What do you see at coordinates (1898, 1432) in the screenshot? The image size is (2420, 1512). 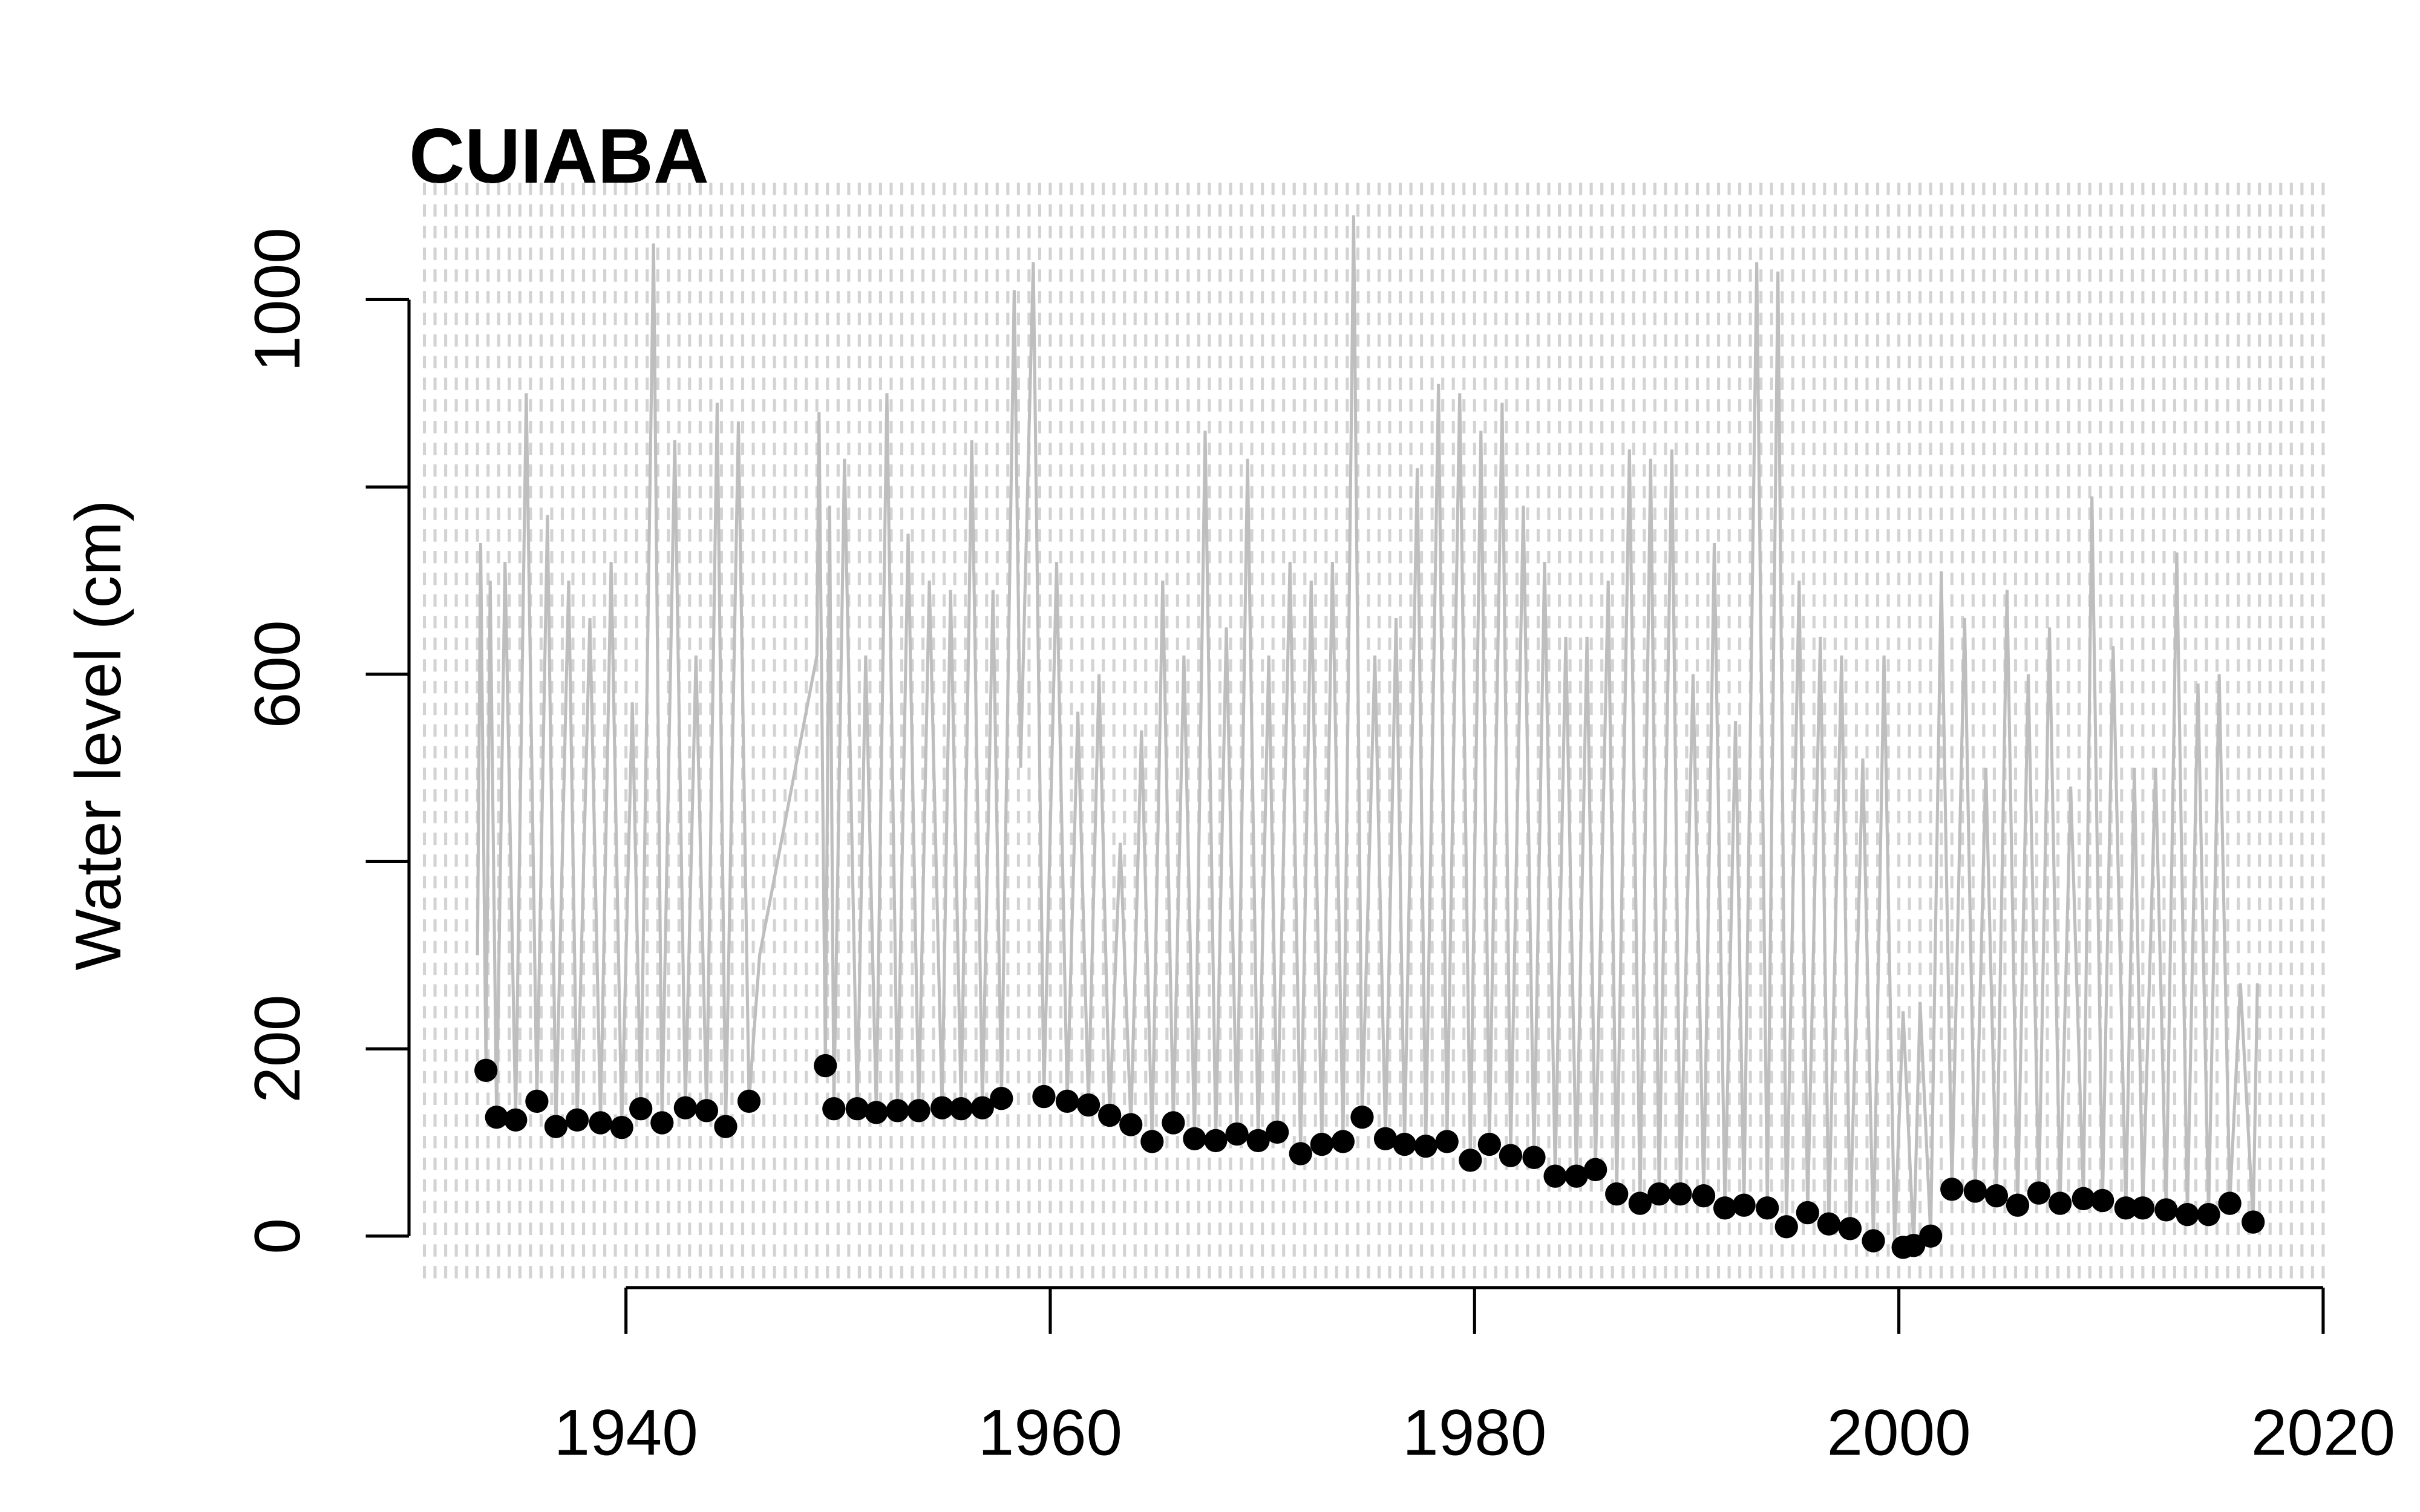 I see `x-tick-label: 2000` at bounding box center [1898, 1432].